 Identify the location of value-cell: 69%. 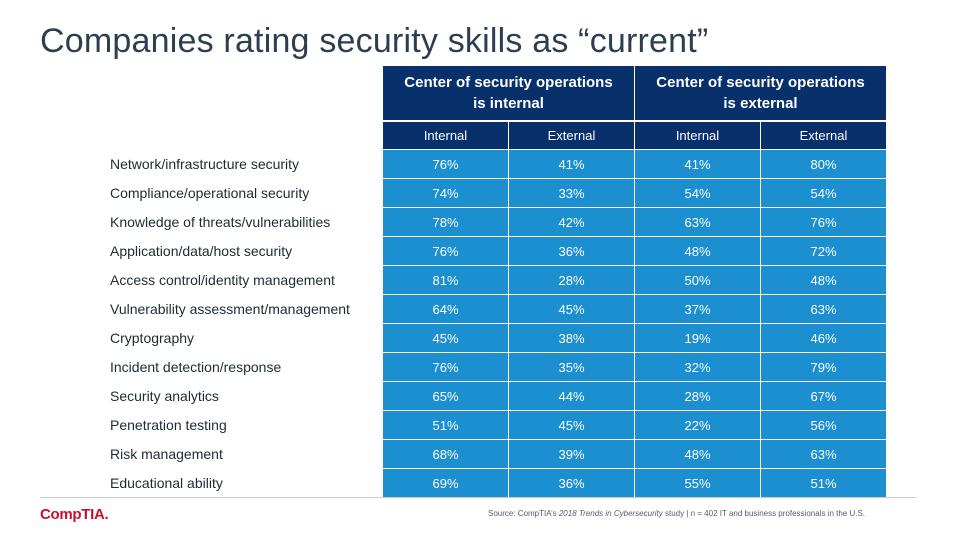
(445, 483).